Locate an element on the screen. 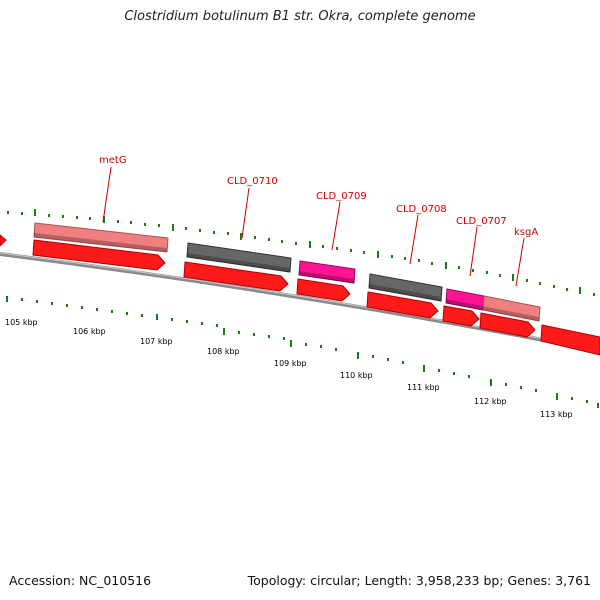 The height and width of the screenshot is (600, 600). kbp-label-107: 107 kbp is located at coordinates (156, 341).